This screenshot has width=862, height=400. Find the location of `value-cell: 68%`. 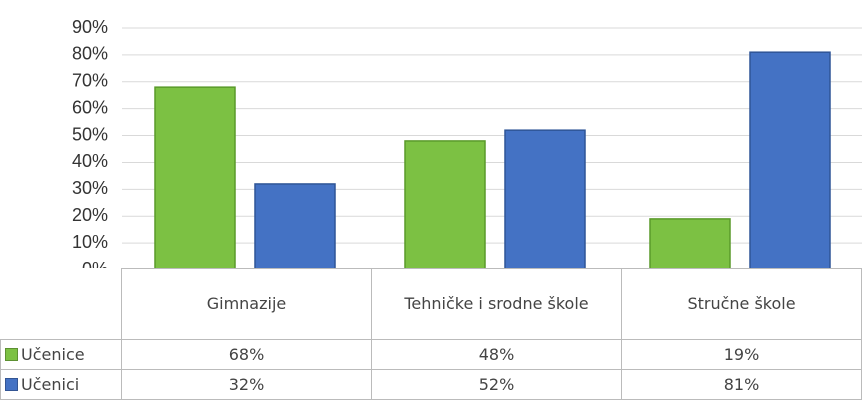

value-cell: 68% is located at coordinates (247, 355).